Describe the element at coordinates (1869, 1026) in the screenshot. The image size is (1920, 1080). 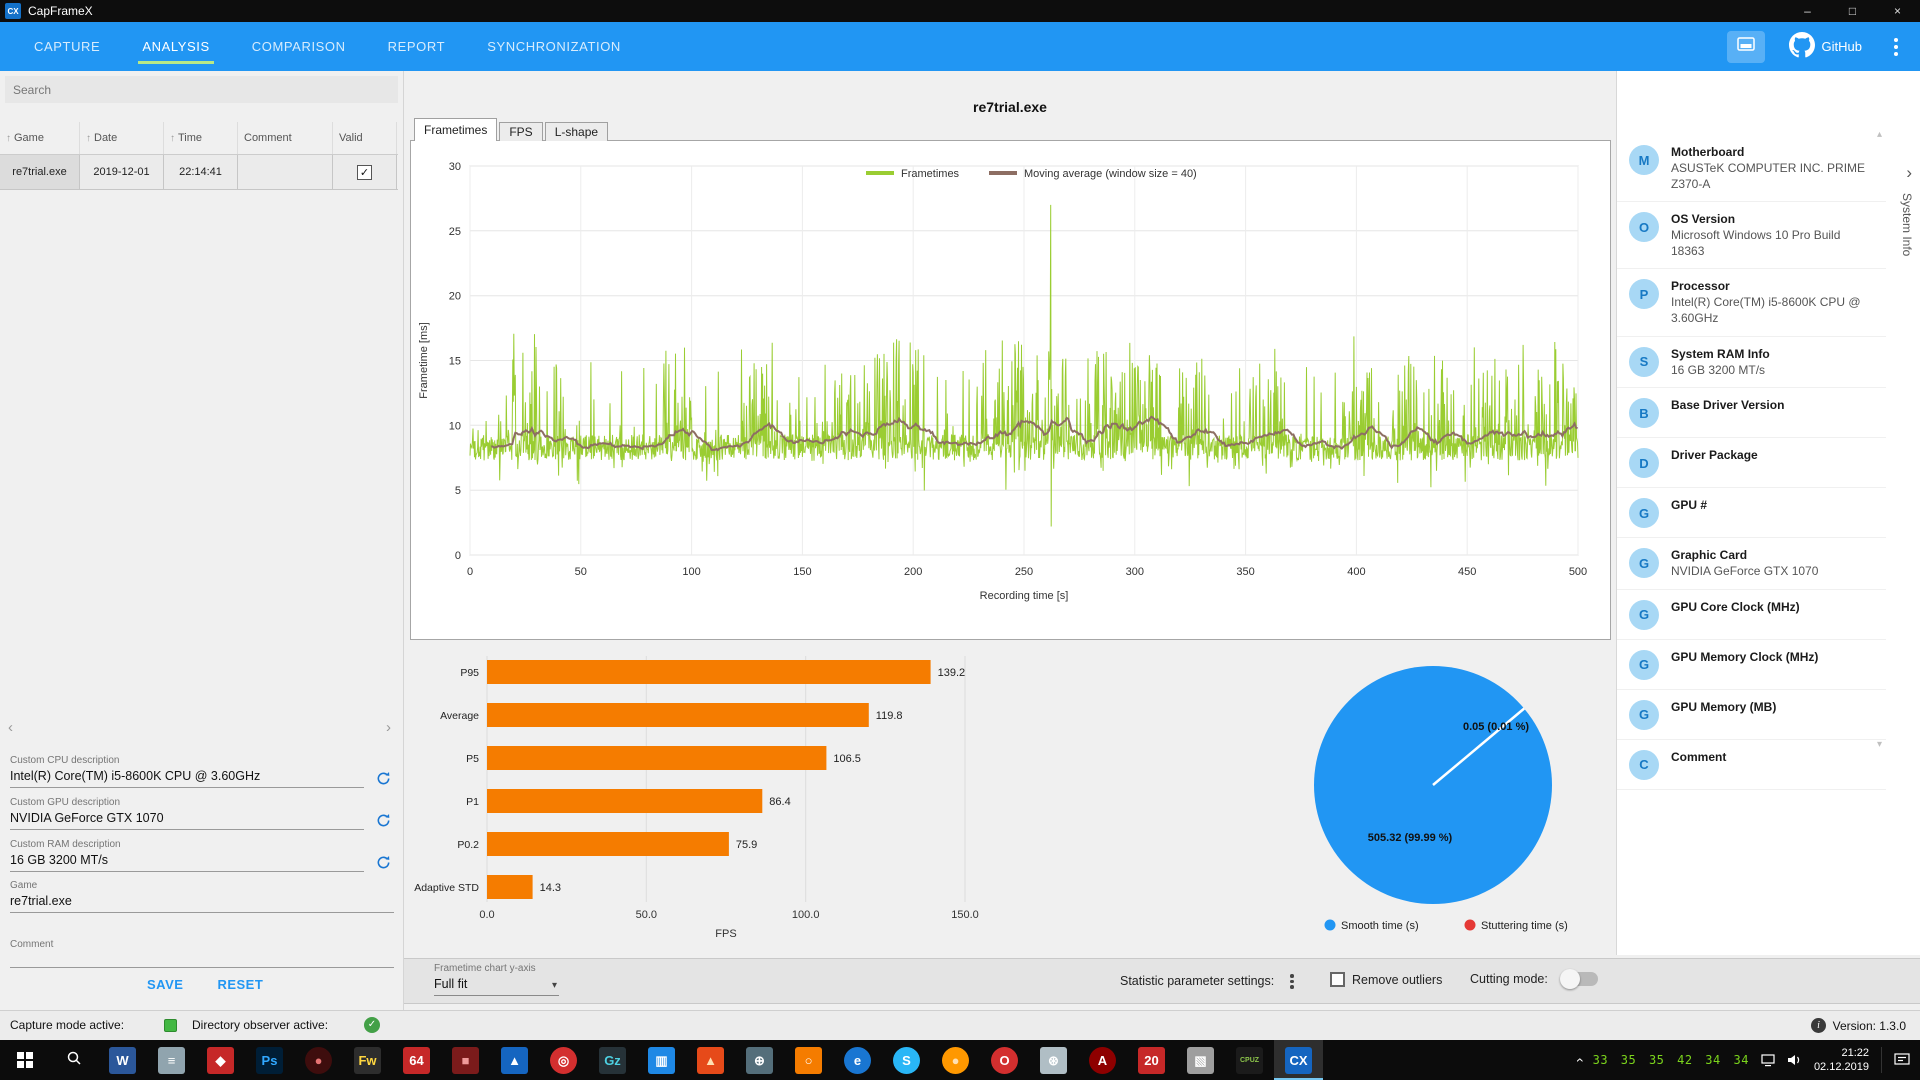
I see `version-label: Version: 1.3.0` at that location.